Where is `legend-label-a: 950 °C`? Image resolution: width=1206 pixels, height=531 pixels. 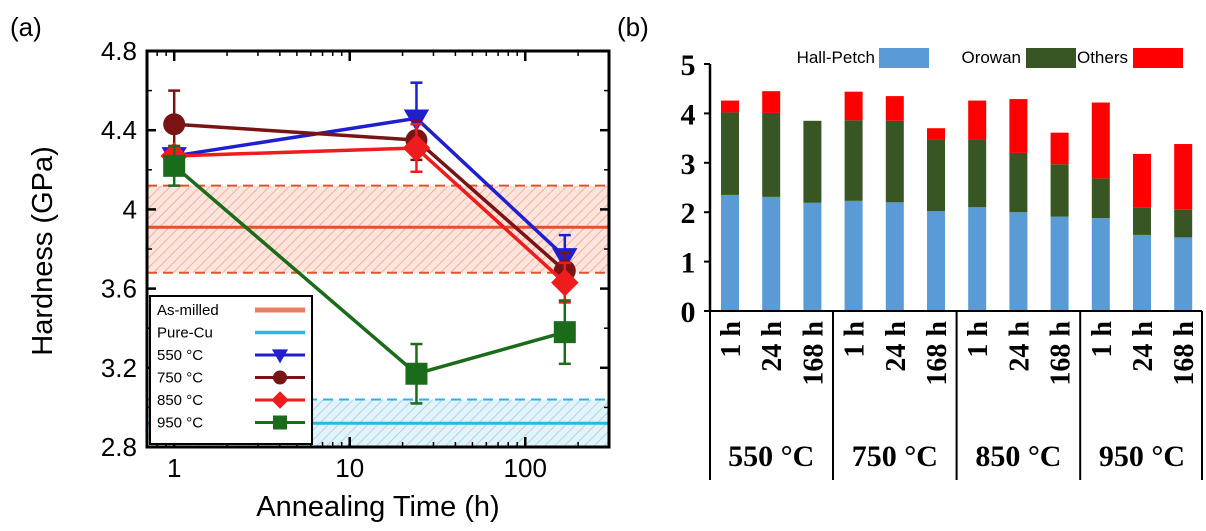 legend-label-a: 950 °C is located at coordinates (180, 423).